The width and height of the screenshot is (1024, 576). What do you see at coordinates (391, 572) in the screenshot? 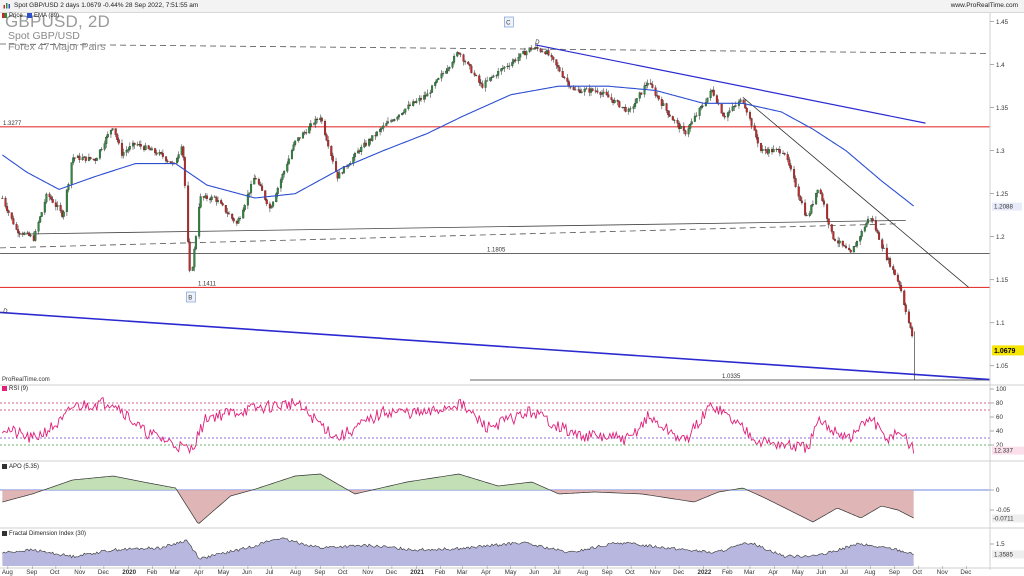
I see `x-tick-label: Dec` at bounding box center [391, 572].